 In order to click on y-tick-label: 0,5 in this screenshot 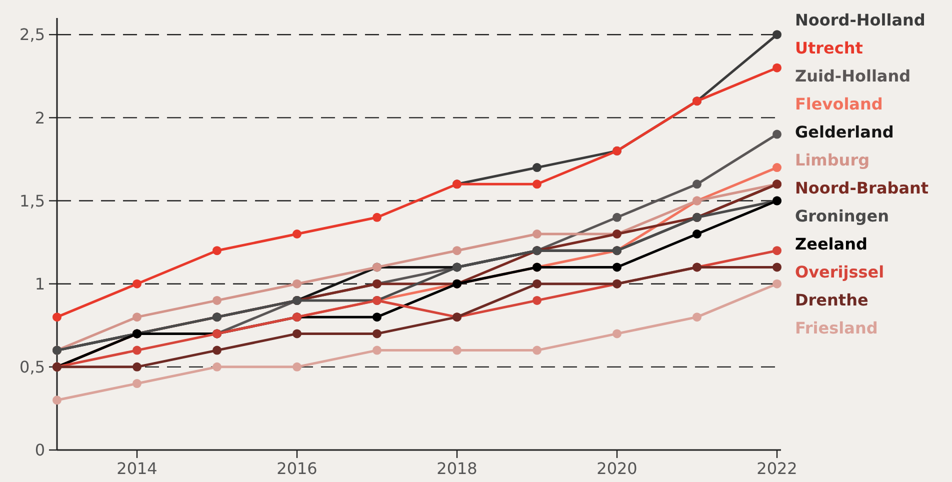, I will do `click(32, 367)`.